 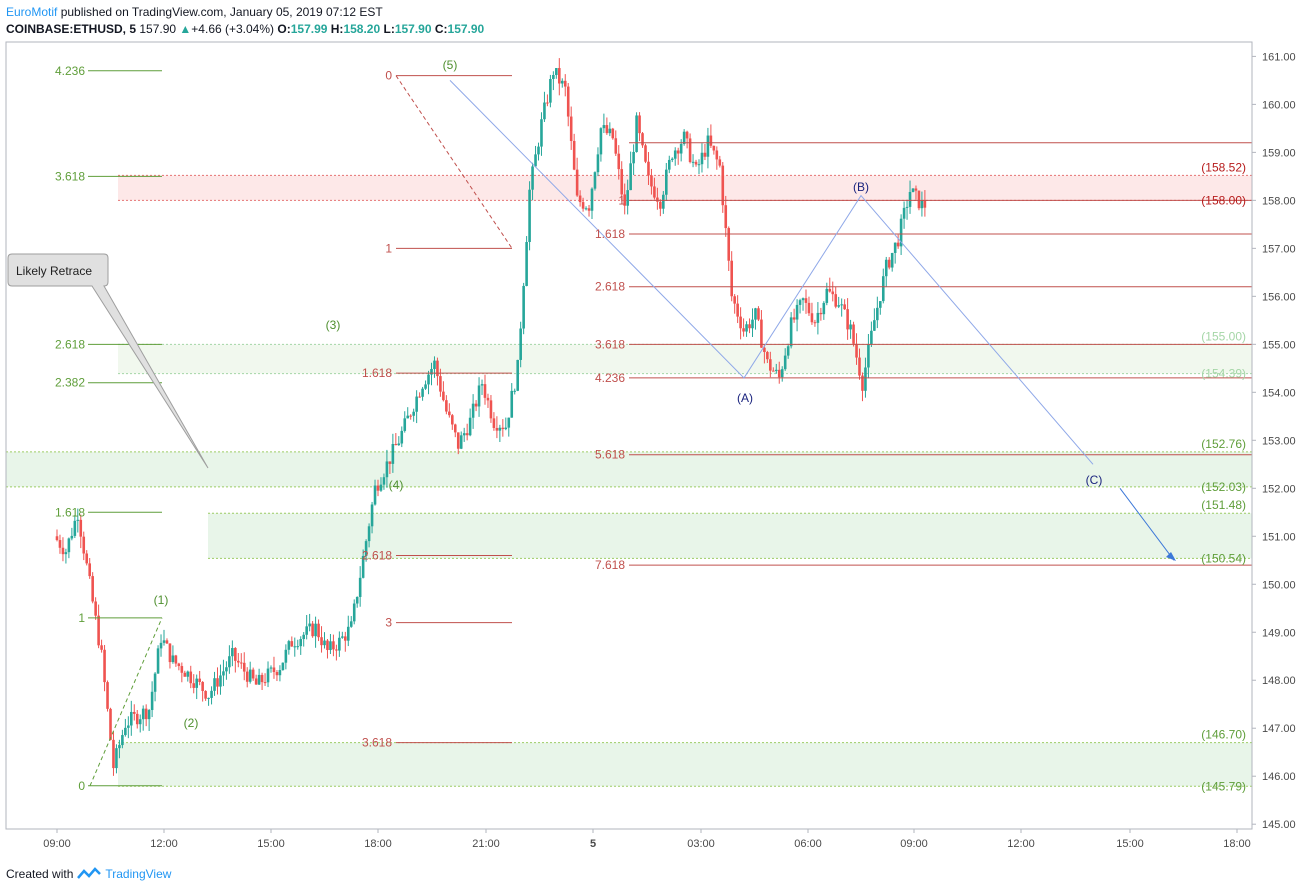 I want to click on mid-fib-label: 0, so click(x=388, y=76).